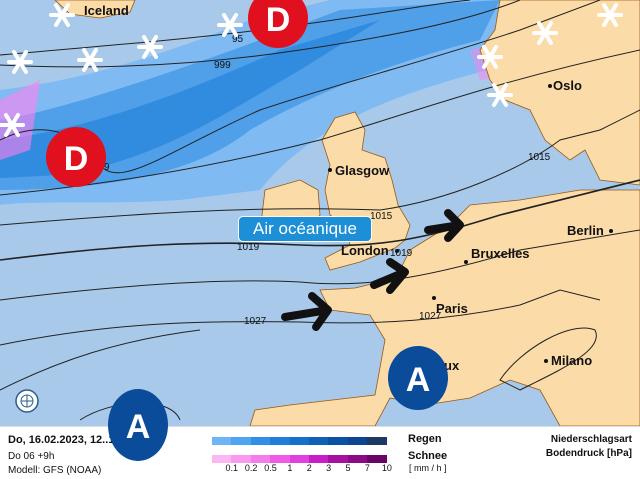 This screenshot has width=640, height=479. I want to click on globe-icon, so click(27, 401).